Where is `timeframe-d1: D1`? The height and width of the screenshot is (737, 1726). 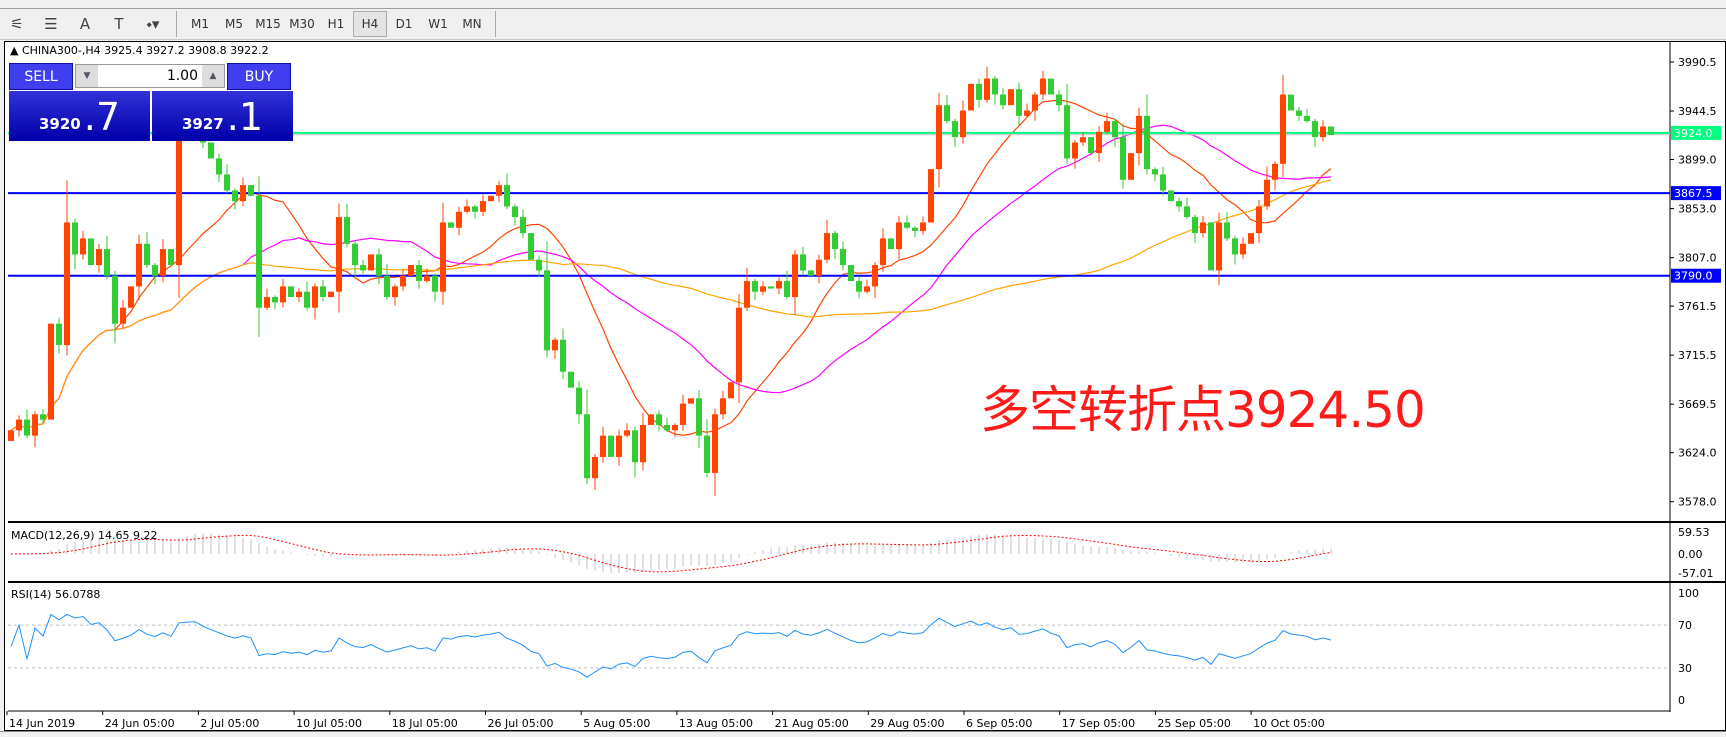
timeframe-d1: D1 is located at coordinates (404, 24).